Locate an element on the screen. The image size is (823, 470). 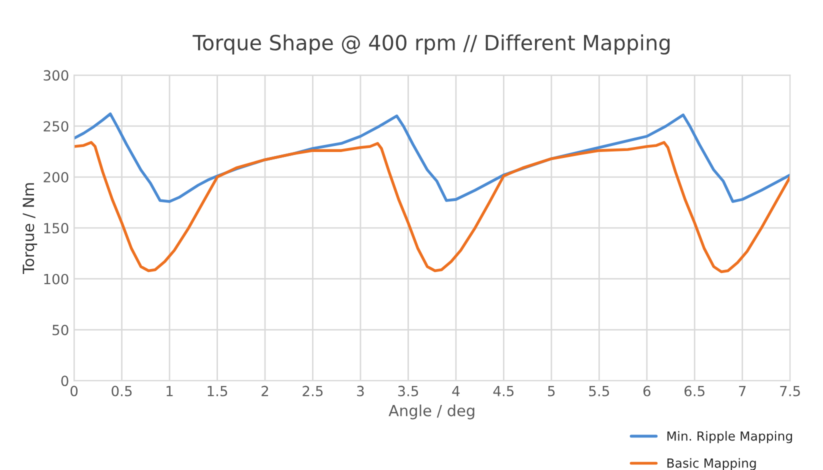
y-tick-label: 200 is located at coordinates (56, 177).